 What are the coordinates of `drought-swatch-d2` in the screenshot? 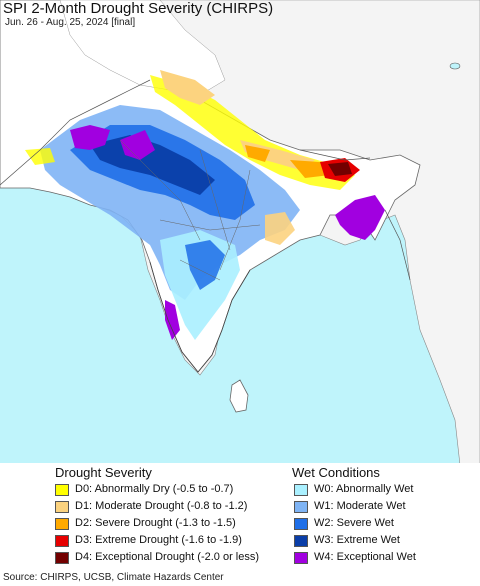 It's located at (62, 524).